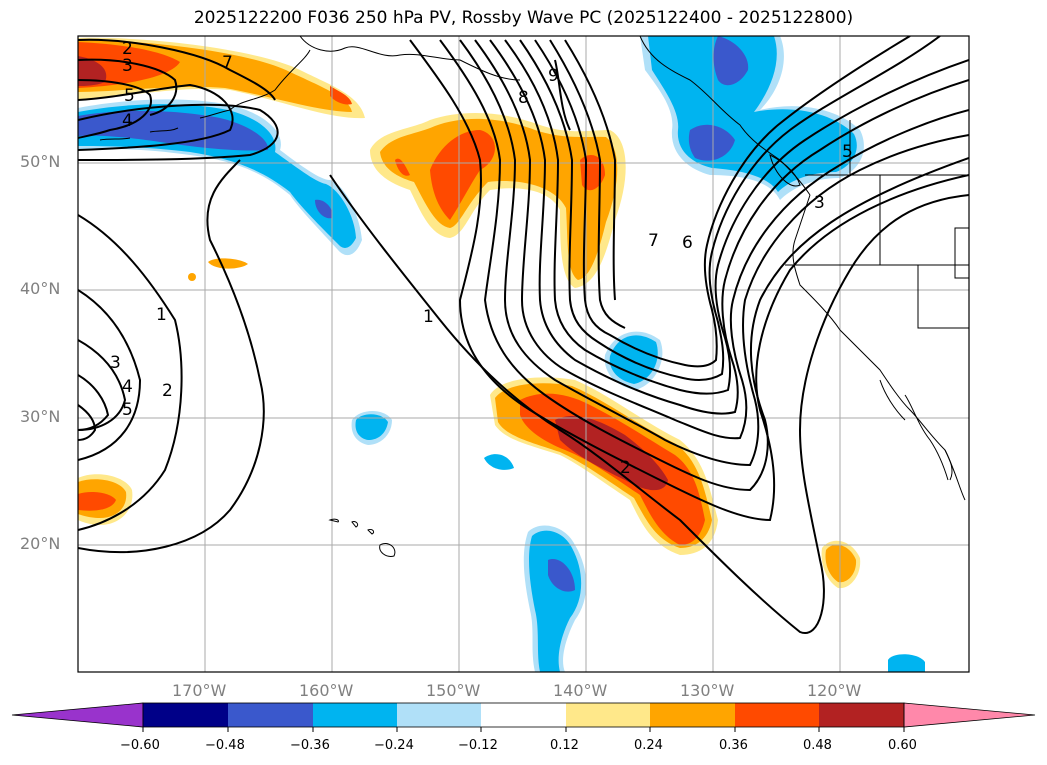  I want to click on contour-label: 6, so click(687, 243).